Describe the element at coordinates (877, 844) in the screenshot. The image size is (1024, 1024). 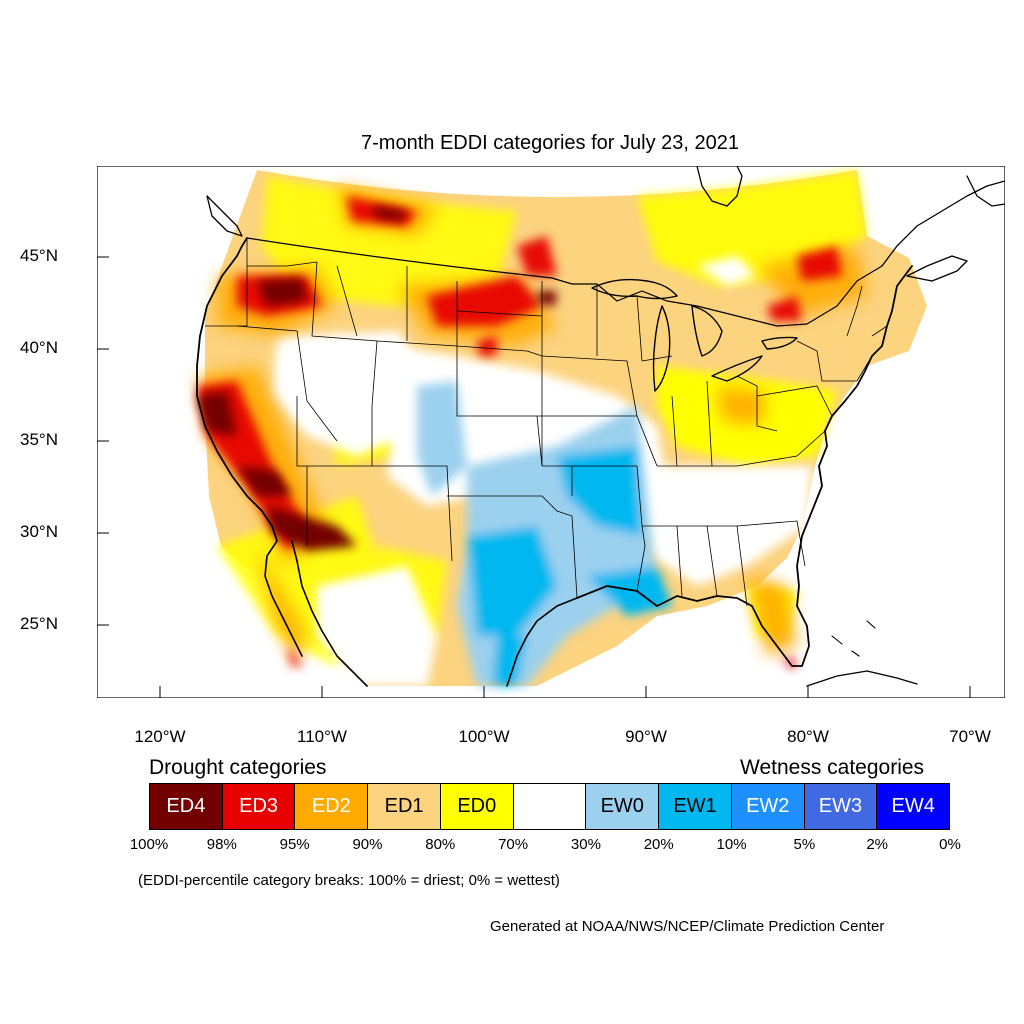
I see `percentile-break: 2%` at that location.